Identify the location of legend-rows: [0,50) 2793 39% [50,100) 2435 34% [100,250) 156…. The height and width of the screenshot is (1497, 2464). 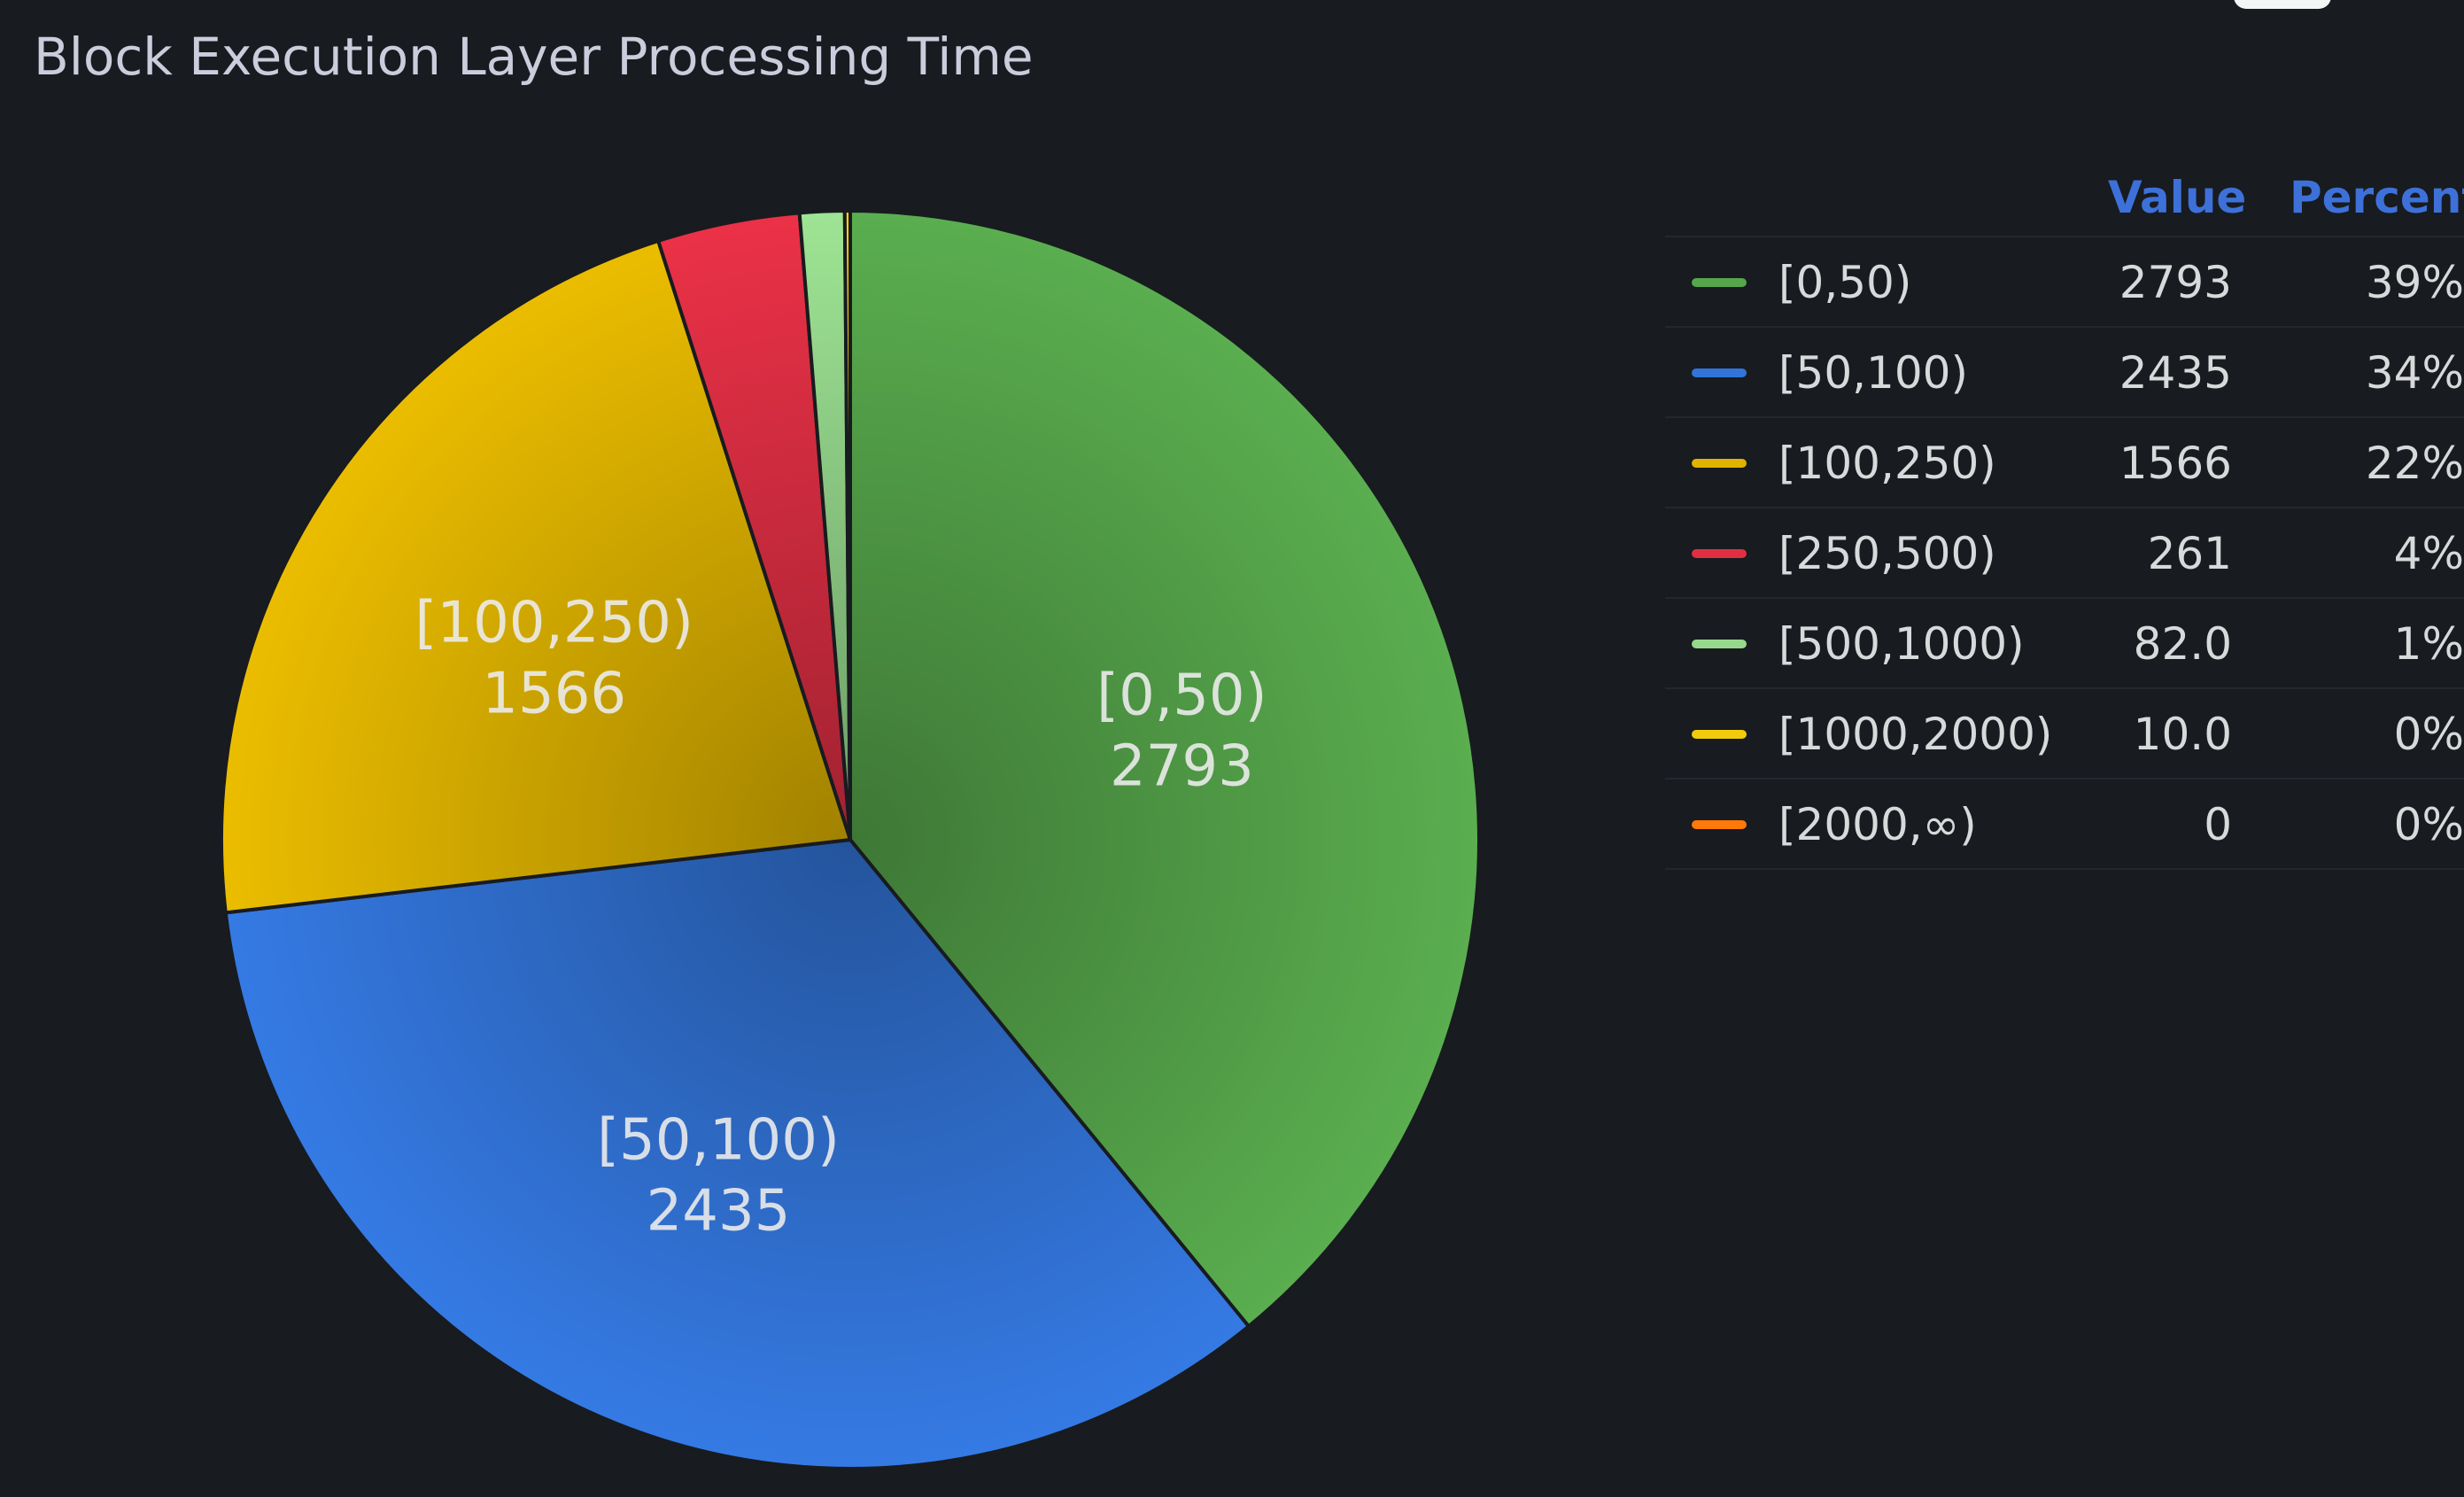
(2064, 553).